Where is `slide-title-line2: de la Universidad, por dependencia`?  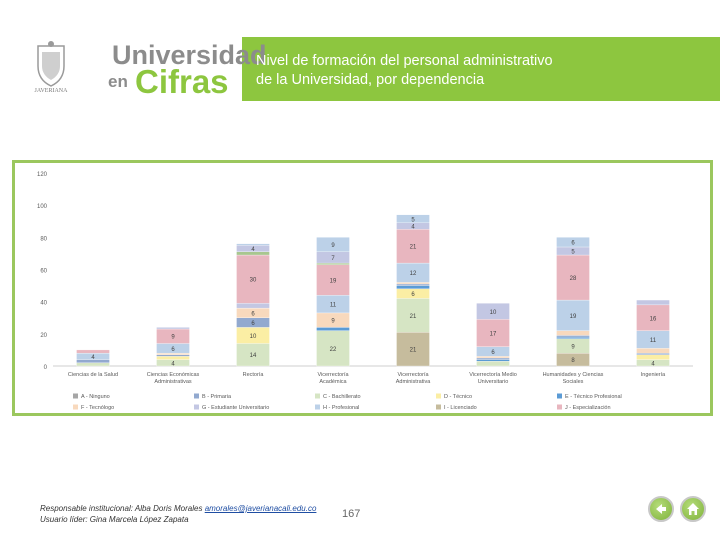
slide-title-line2: de la Universidad, por dependencia is located at coordinates (370, 80).